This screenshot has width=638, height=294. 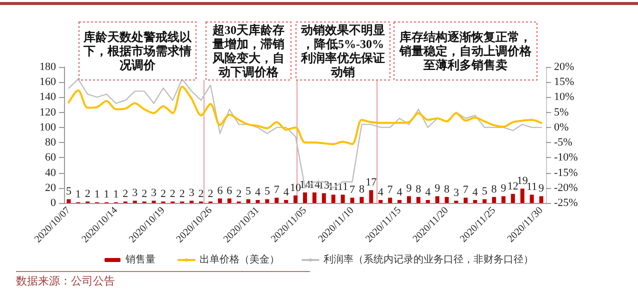 What do you see at coordinates (372, 182) in the screenshot?
I see `data-label: 17` at bounding box center [372, 182].